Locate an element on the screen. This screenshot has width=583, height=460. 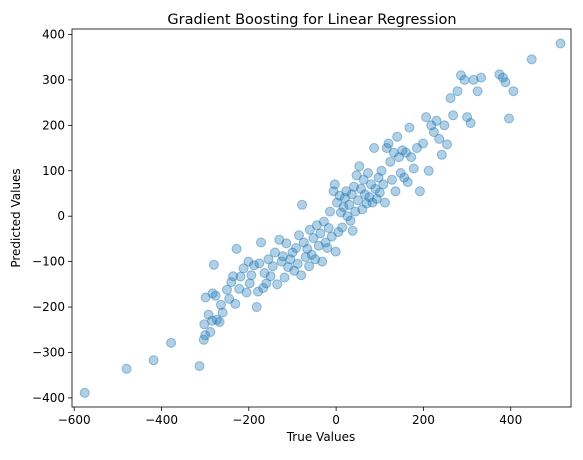
y-axis-ticks: −400 −300 −200 −100 0 100 200 300 400 is located at coordinates (52, 216).